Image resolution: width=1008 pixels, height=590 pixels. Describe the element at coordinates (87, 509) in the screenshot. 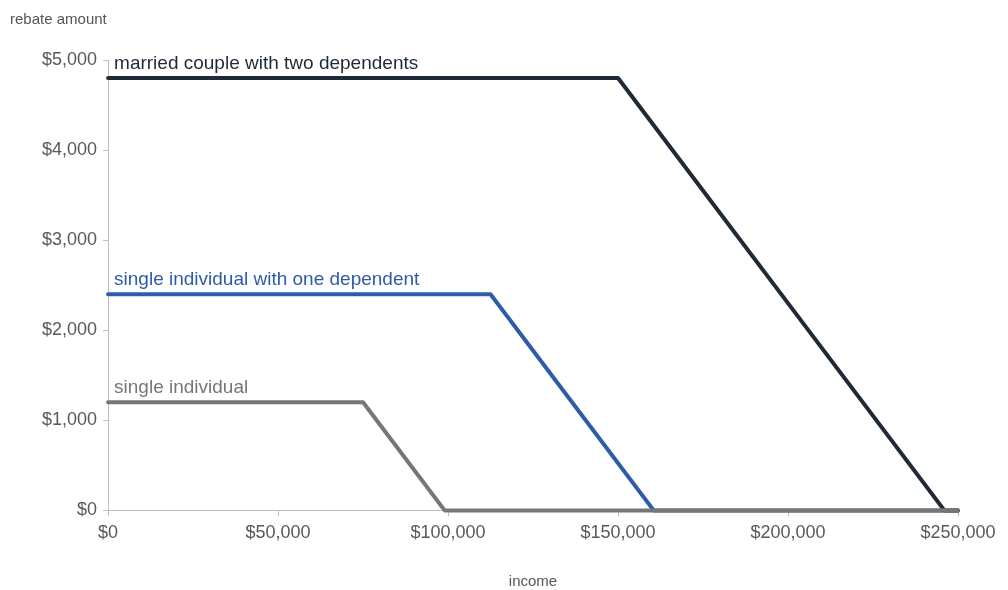

I see `y-tick-label: $0` at that location.